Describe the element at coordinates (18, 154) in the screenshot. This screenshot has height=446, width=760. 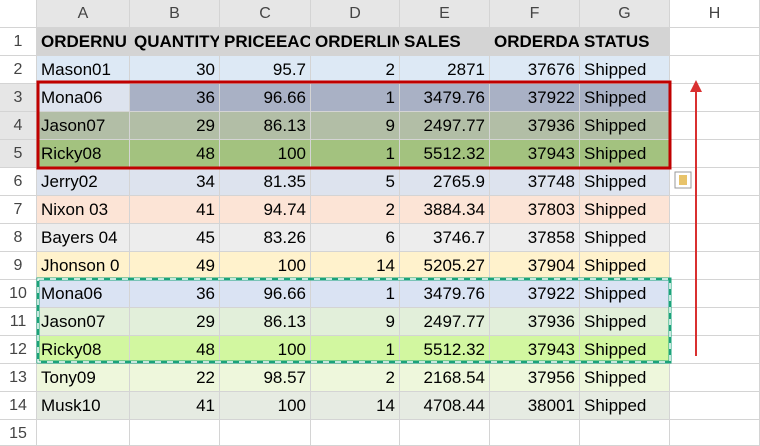
I see `row-header: 5` at that location.